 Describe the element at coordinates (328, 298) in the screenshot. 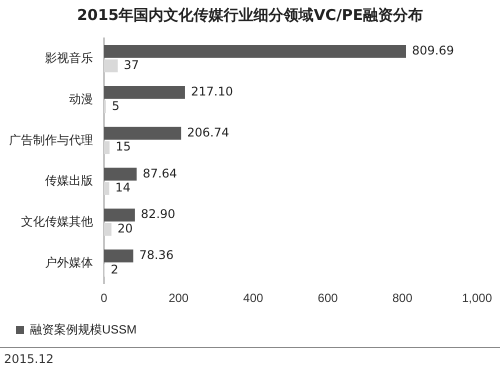

I see `x-tick-label: 600` at that location.